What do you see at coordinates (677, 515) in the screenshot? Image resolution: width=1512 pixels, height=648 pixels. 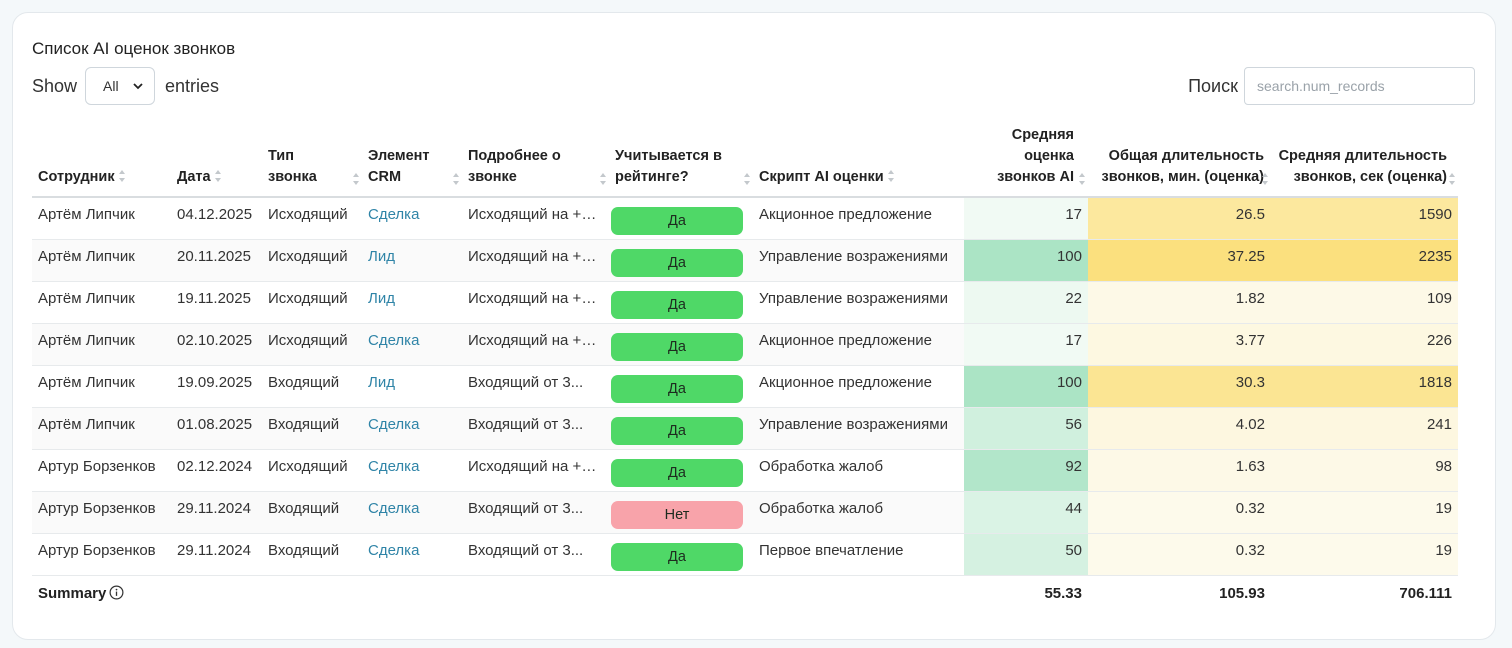 I see `rating-badge: Нет` at bounding box center [677, 515].